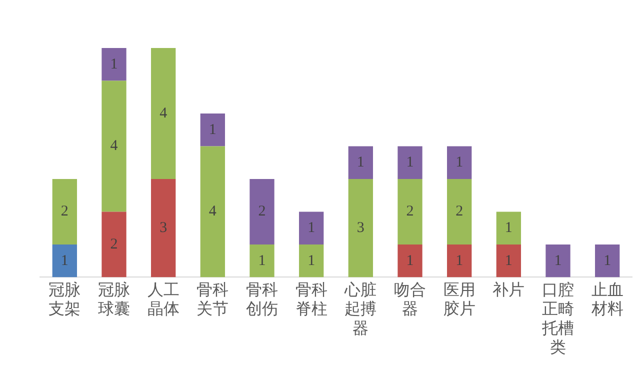 The image size is (640, 366). I want to click on x-tick-label: 冠脉支架, so click(64, 299).